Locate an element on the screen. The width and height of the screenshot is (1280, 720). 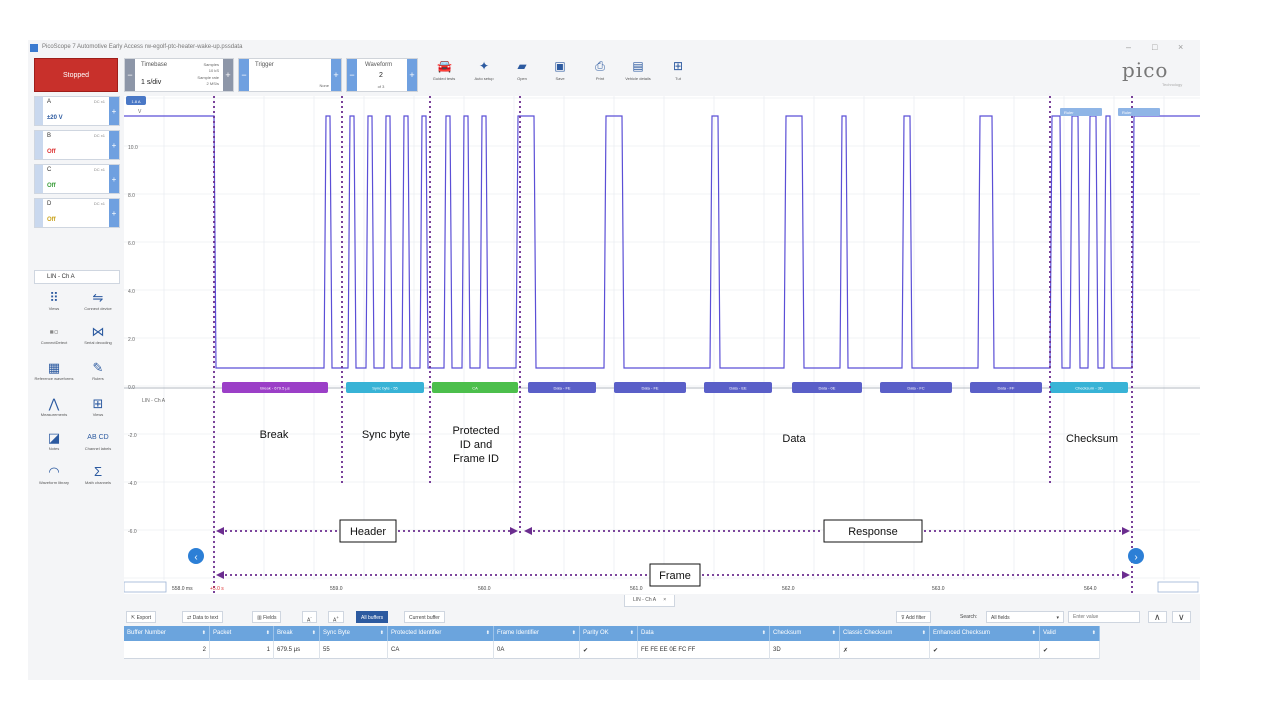
measurements-button: ⋀ Measurements is located at coordinates (54, 406).